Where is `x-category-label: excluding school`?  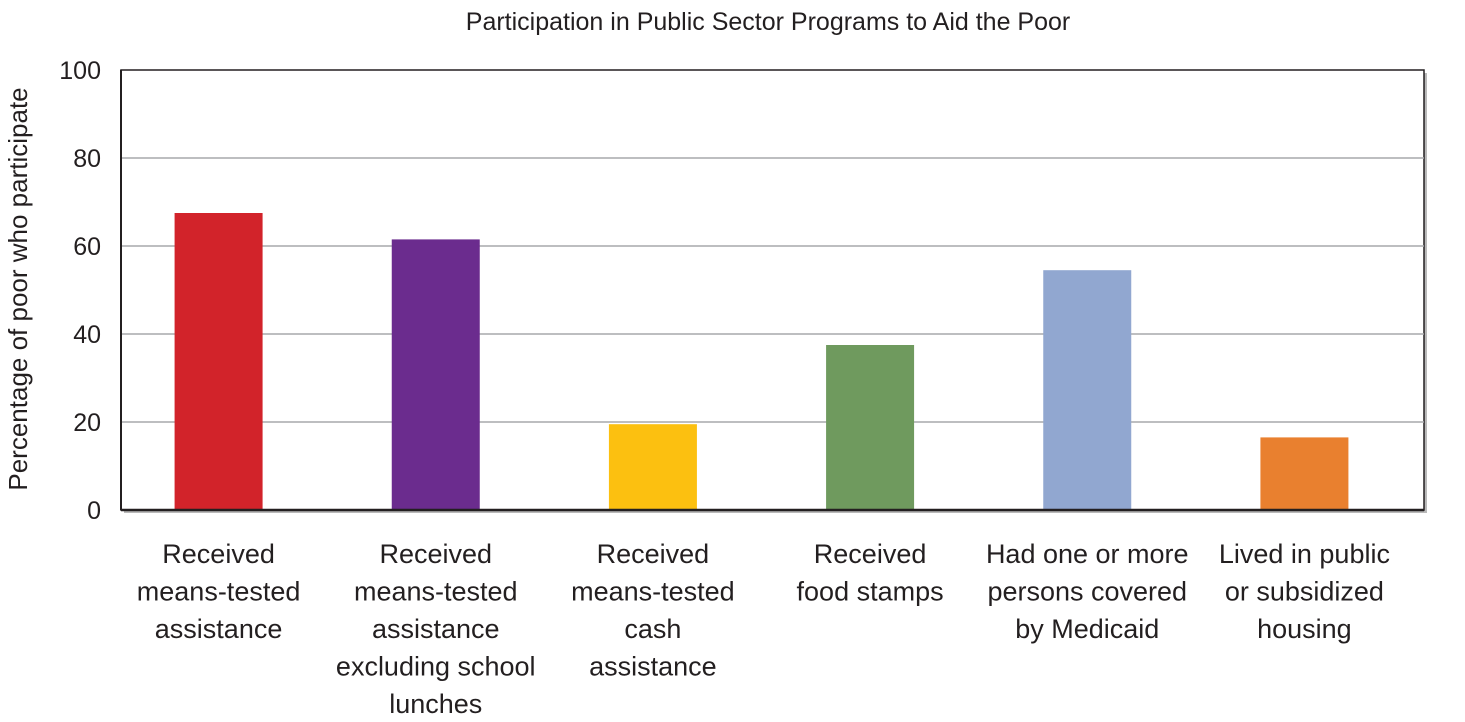
x-category-label: excluding school is located at coordinates (436, 667).